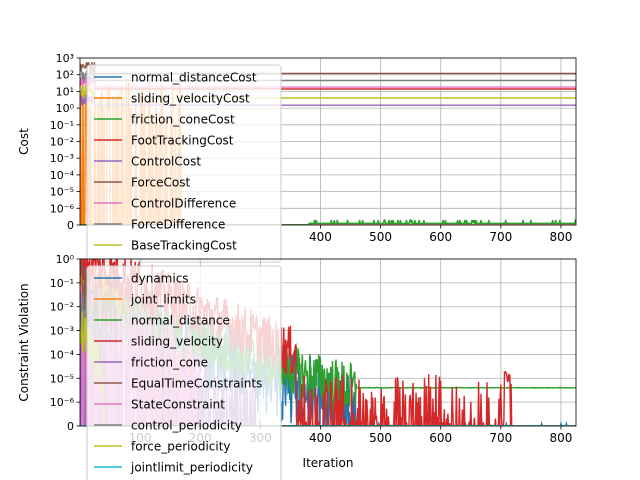 The width and height of the screenshot is (640, 480). What do you see at coordinates (180, 321) in the screenshot?
I see `legend-label: normal_distance` at bounding box center [180, 321].